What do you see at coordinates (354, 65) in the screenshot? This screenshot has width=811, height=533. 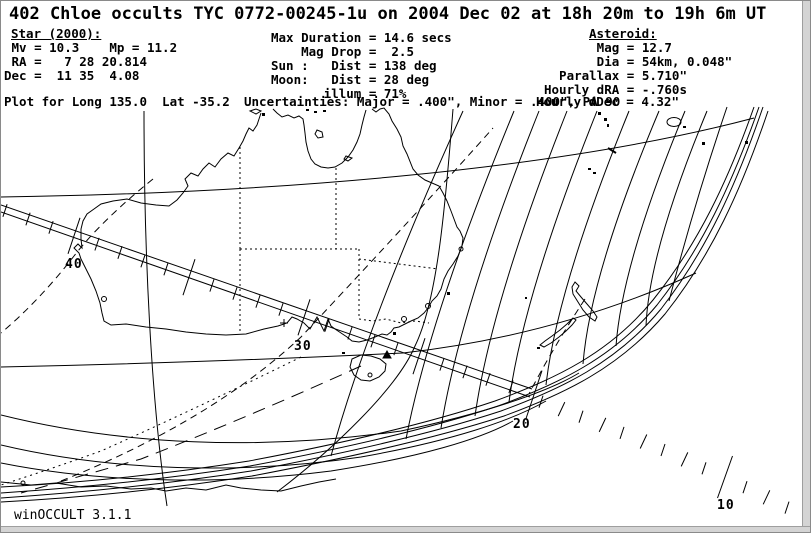 I see `event-sun-dist: Sun : Dist = 138 deg` at bounding box center [354, 65].